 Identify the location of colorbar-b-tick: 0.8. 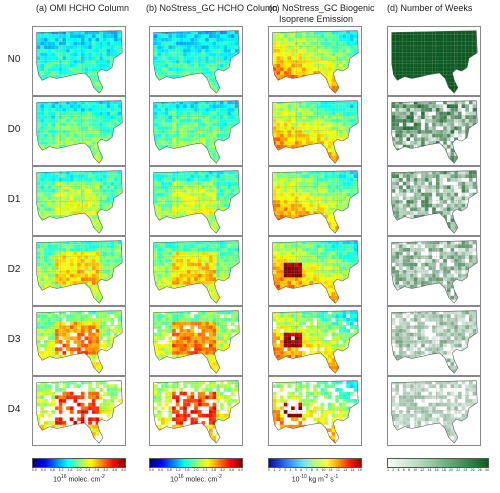
(169, 470).